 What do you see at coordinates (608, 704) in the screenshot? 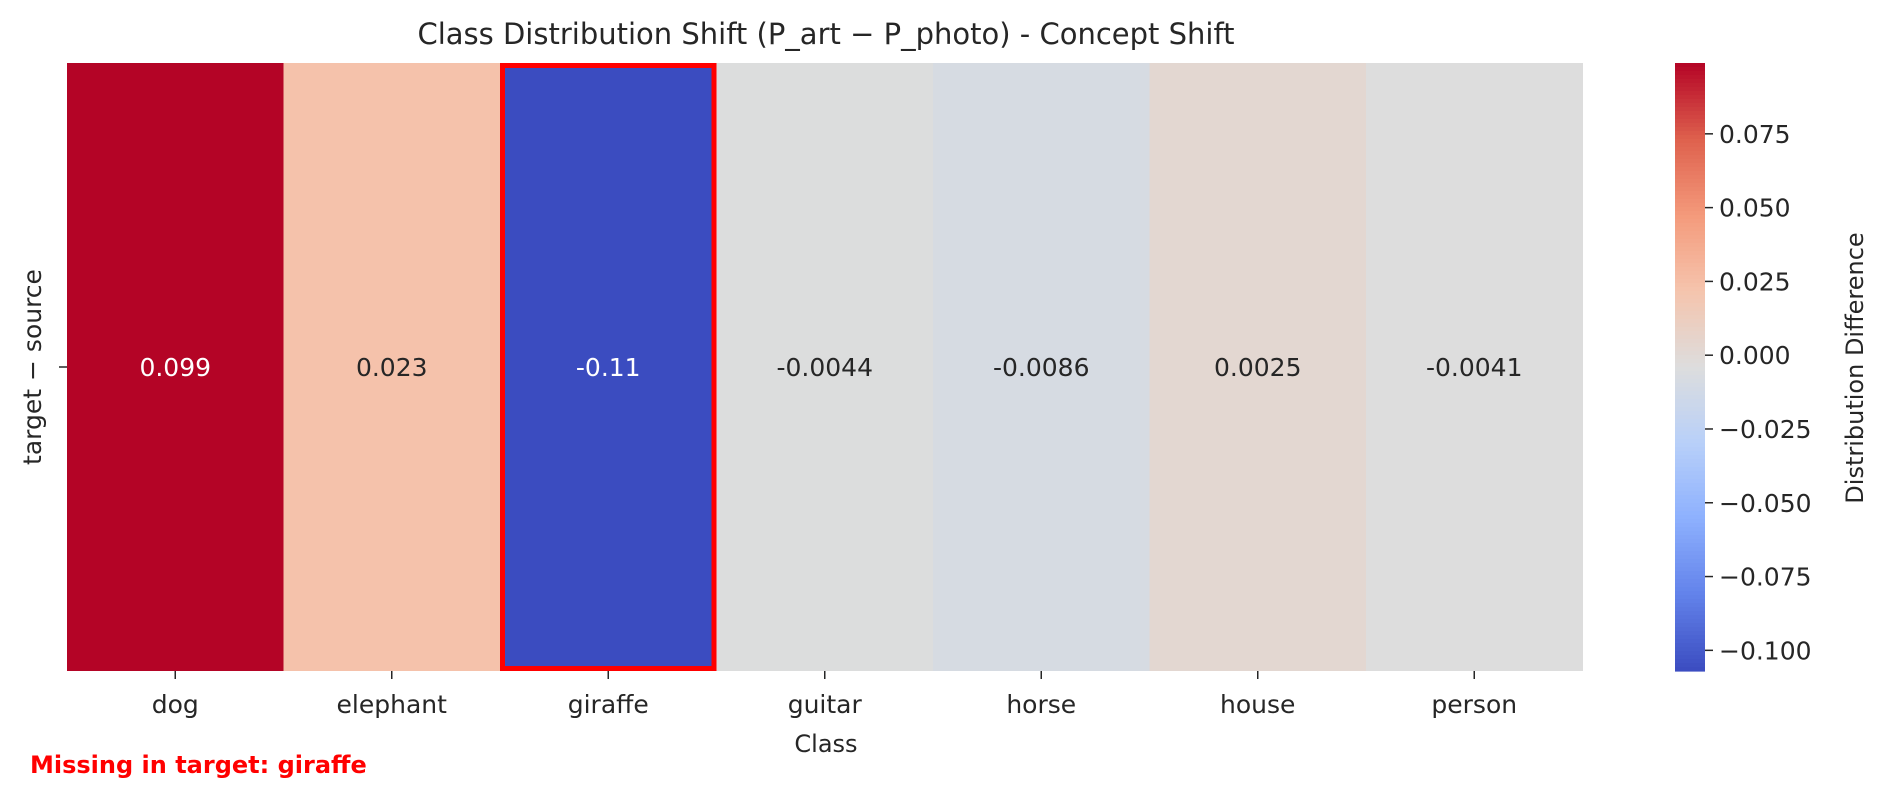
I see `x-tick-label: giraffe` at bounding box center [608, 704].